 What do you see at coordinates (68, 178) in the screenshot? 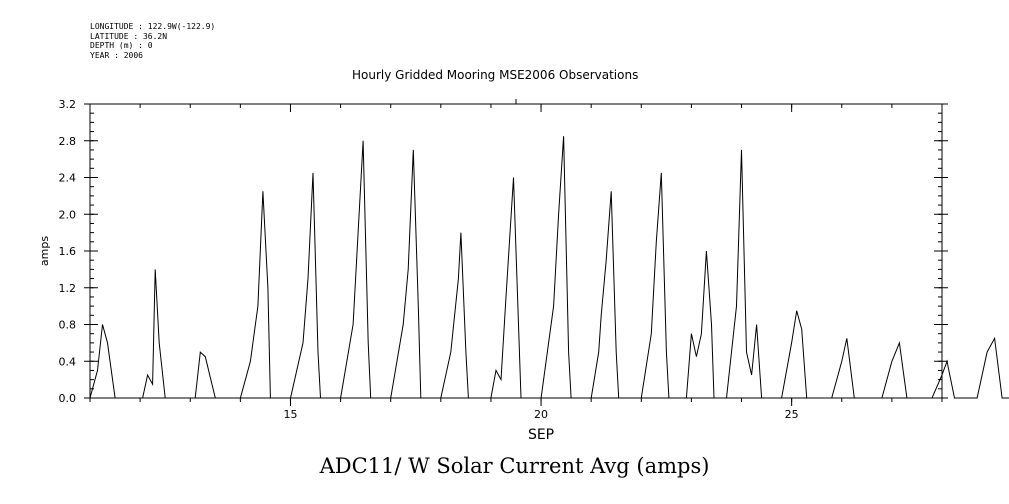
I see `y-tick-label: 2.4` at bounding box center [68, 178].